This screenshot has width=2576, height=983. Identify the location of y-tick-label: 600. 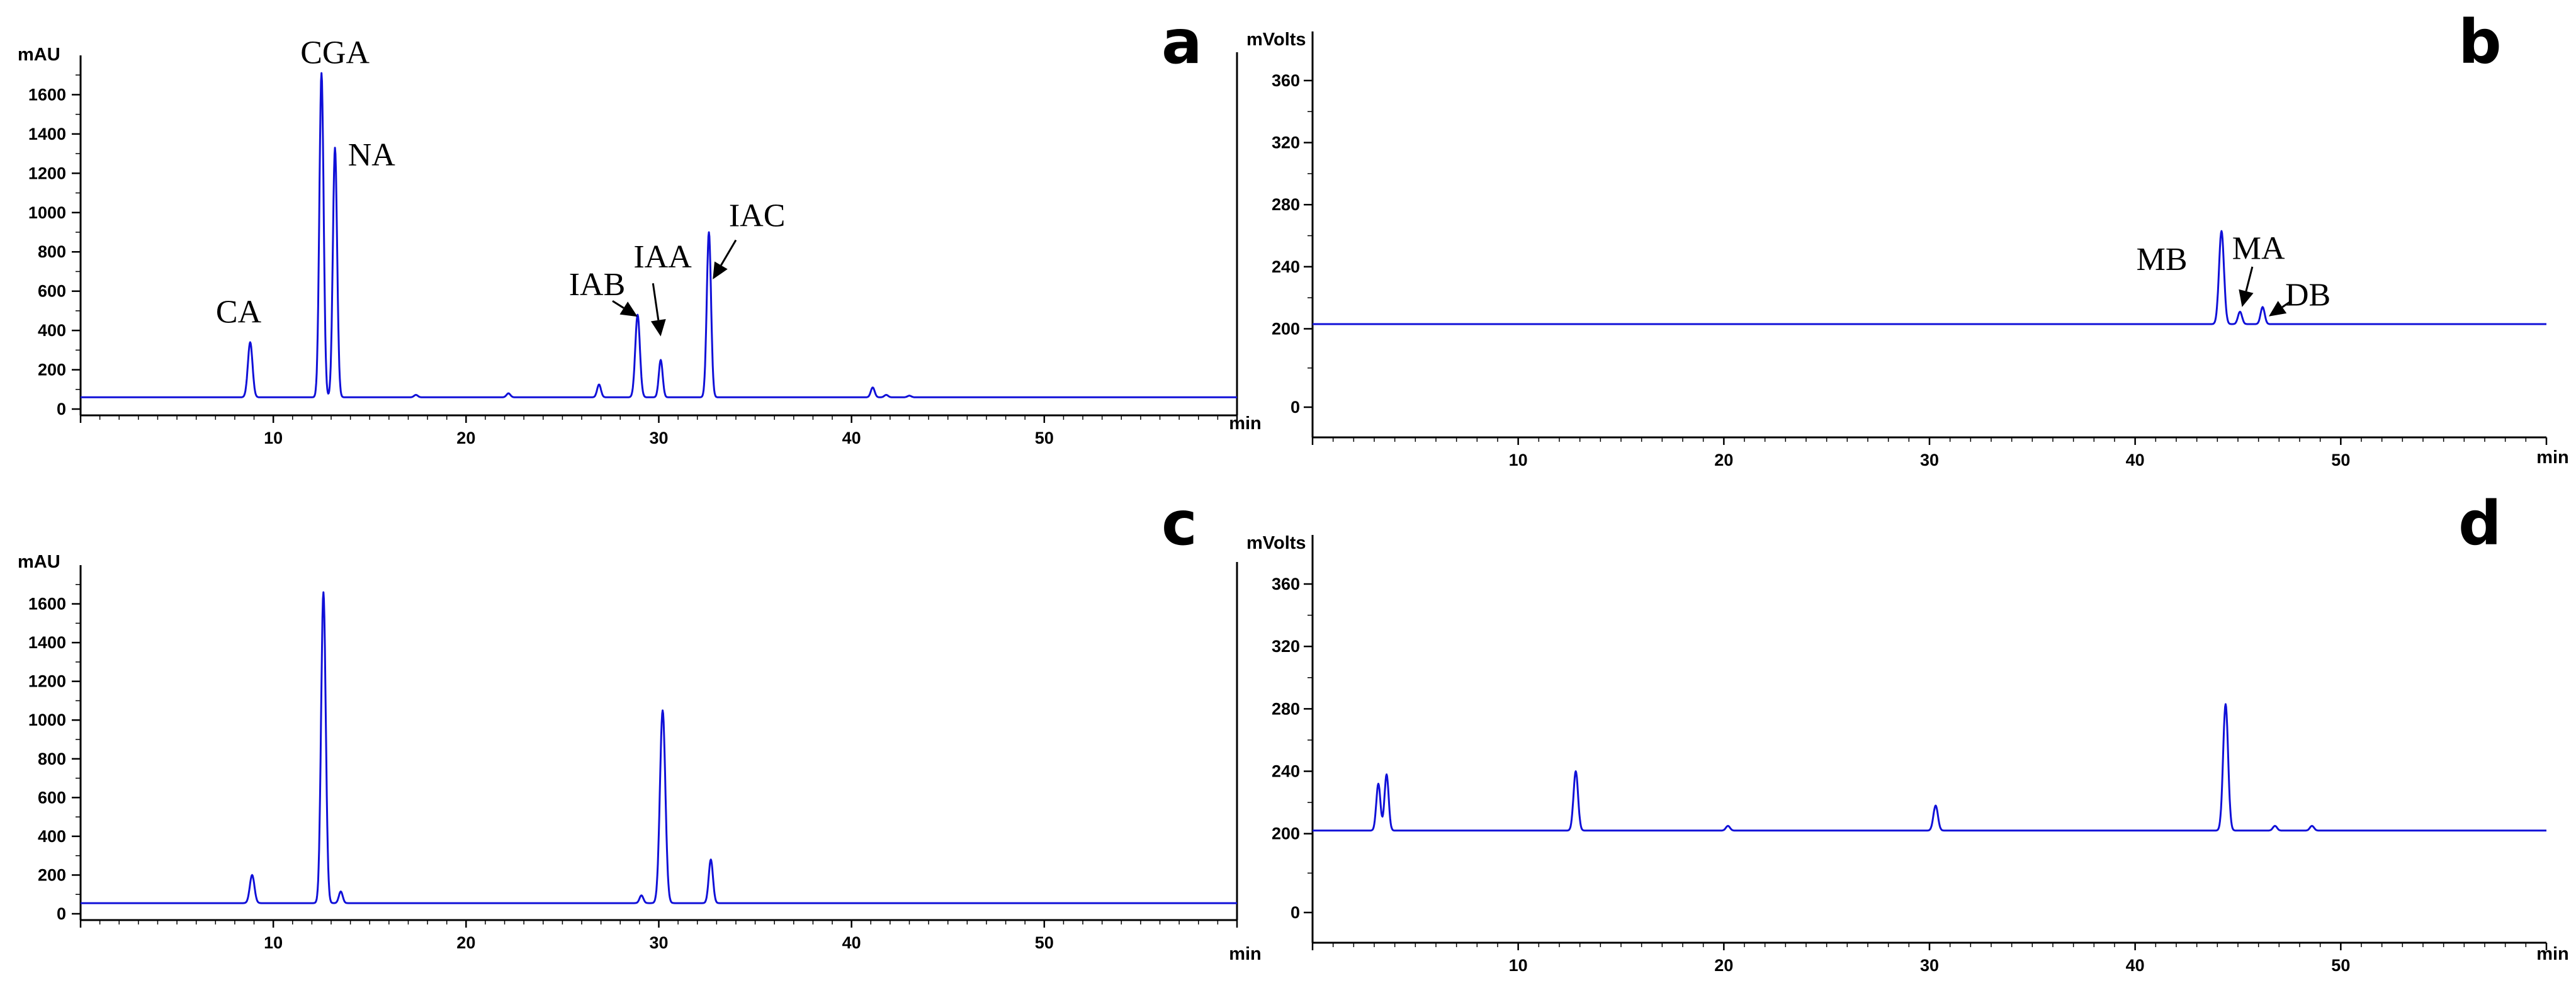
(52, 291).